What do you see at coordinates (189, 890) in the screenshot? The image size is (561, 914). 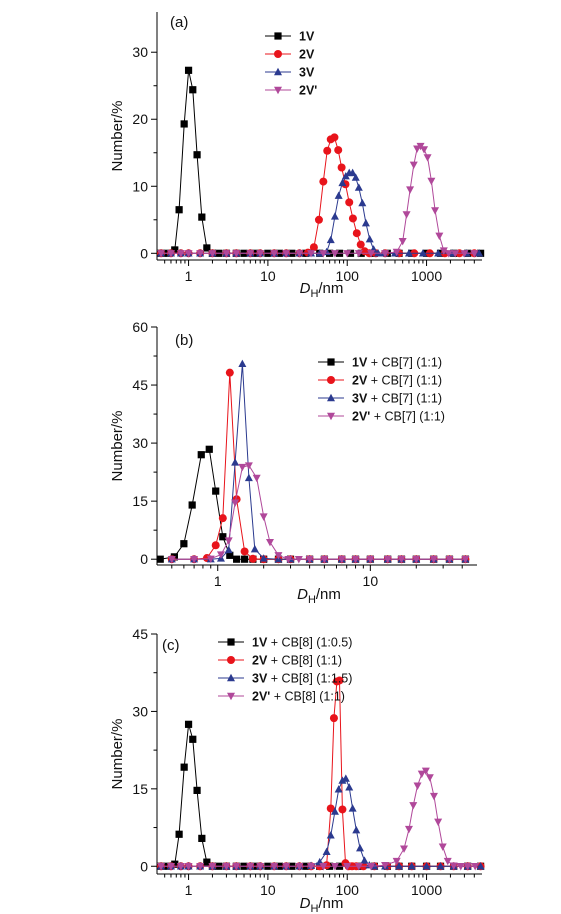 I see `x-tick-label: 1` at bounding box center [189, 890].